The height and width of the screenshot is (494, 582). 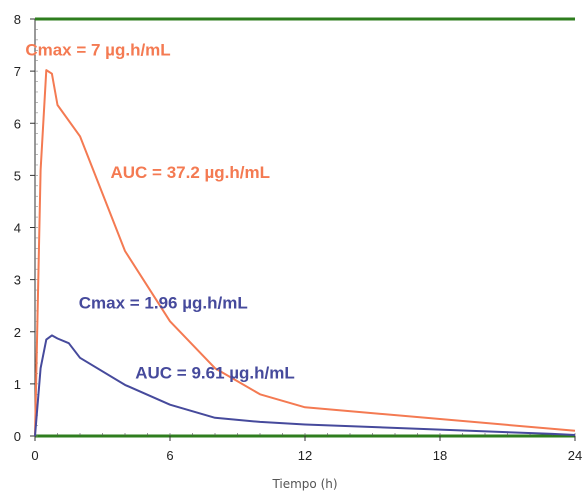 What do you see at coordinates (17, 123) in the screenshot?
I see `y-tick-label: 6` at bounding box center [17, 123].